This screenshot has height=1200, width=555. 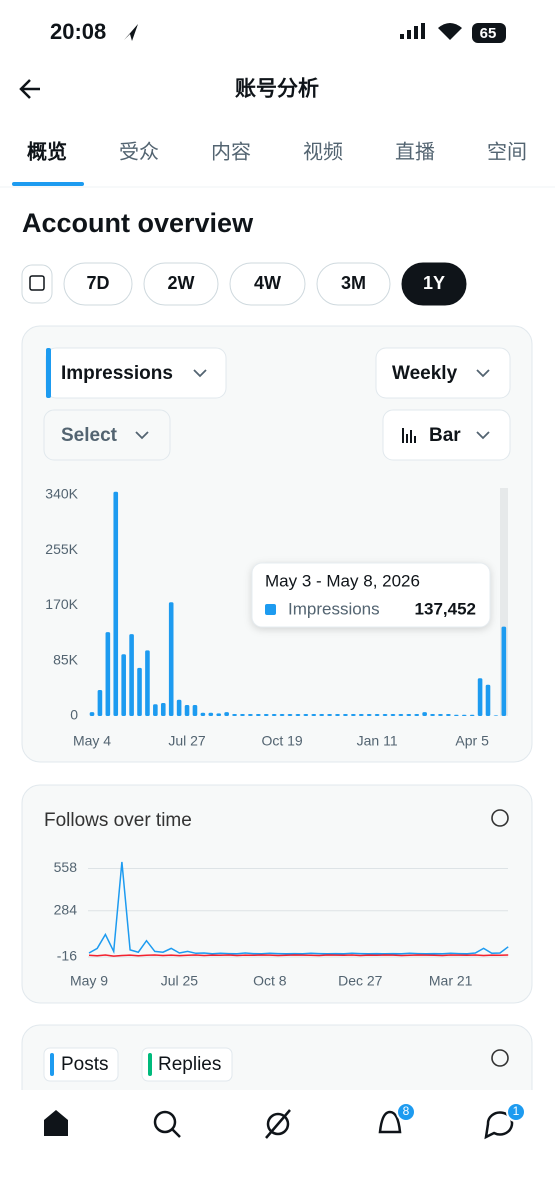 I want to click on search-icon, so click(x=165, y=1122).